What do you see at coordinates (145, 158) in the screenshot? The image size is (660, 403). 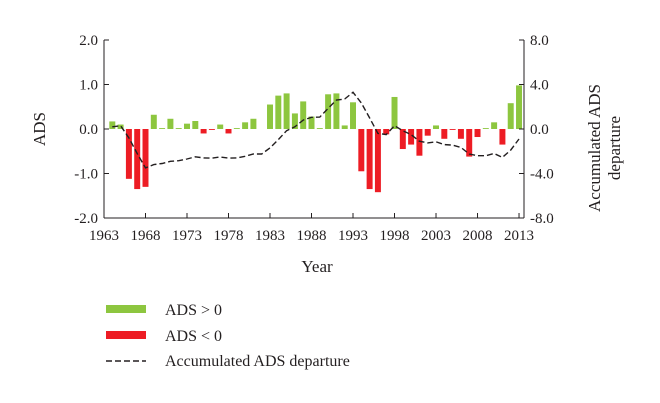 I see `bar-1968` at bounding box center [145, 158].